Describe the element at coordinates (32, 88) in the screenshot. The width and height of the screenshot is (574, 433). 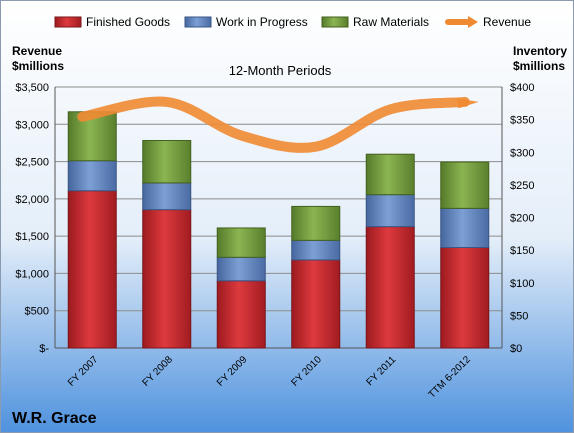
I see `left-tick-label: $3,500` at that location.